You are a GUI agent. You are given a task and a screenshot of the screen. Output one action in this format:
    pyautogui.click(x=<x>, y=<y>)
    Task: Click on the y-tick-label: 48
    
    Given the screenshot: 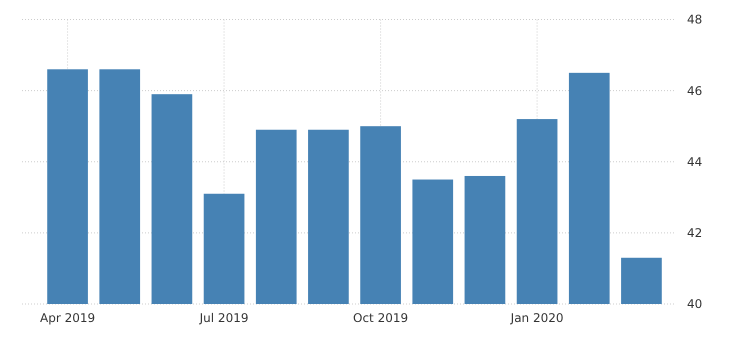 What is the action you would take?
    pyautogui.click(x=694, y=19)
    